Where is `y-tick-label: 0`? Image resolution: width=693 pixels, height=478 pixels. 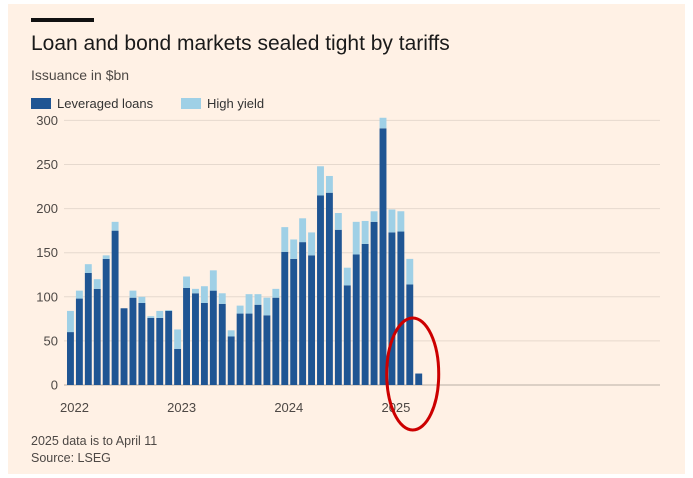
y-tick-label: 0 is located at coordinates (54, 385).